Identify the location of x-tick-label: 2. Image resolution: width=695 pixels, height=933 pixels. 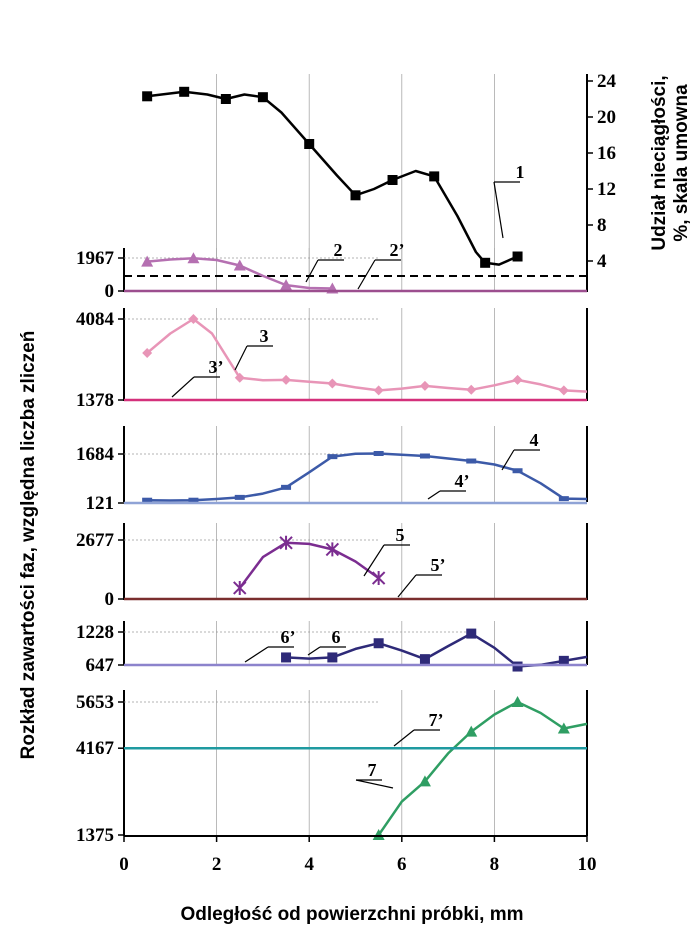
(217, 864).